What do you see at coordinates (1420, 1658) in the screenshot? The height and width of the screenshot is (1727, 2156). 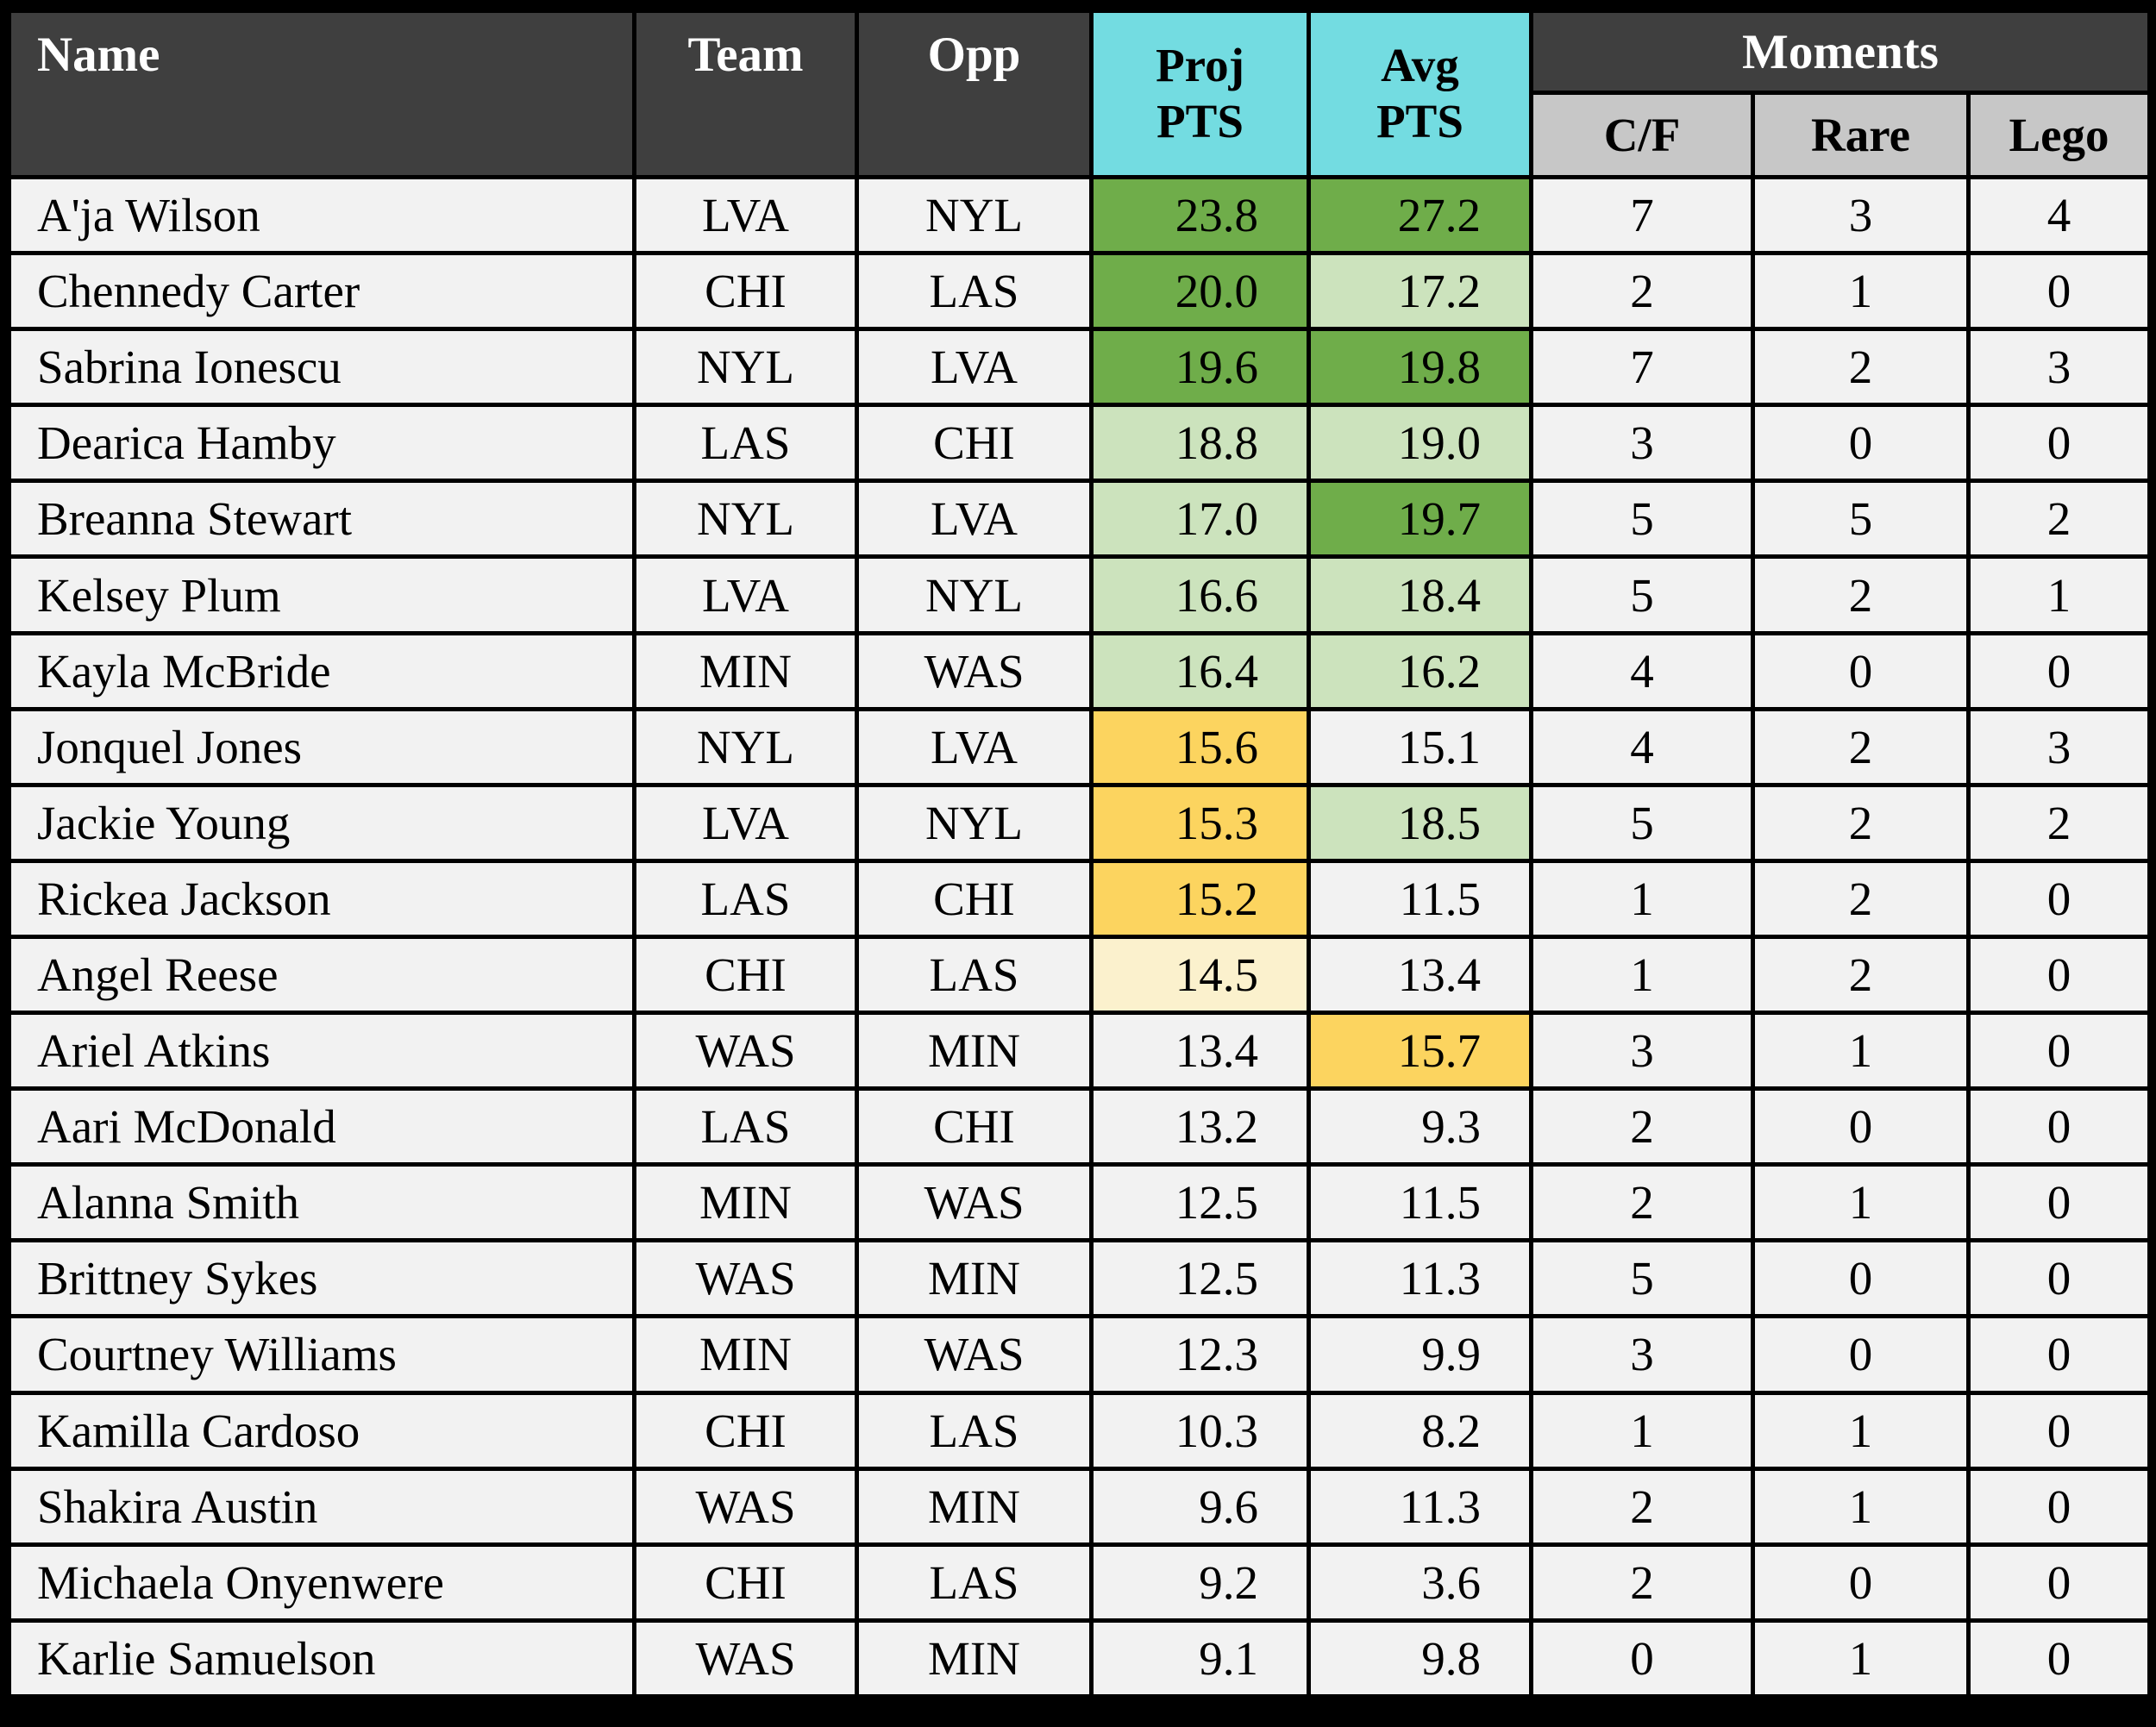 I see `avg-pts-cell: 9.8` at bounding box center [1420, 1658].